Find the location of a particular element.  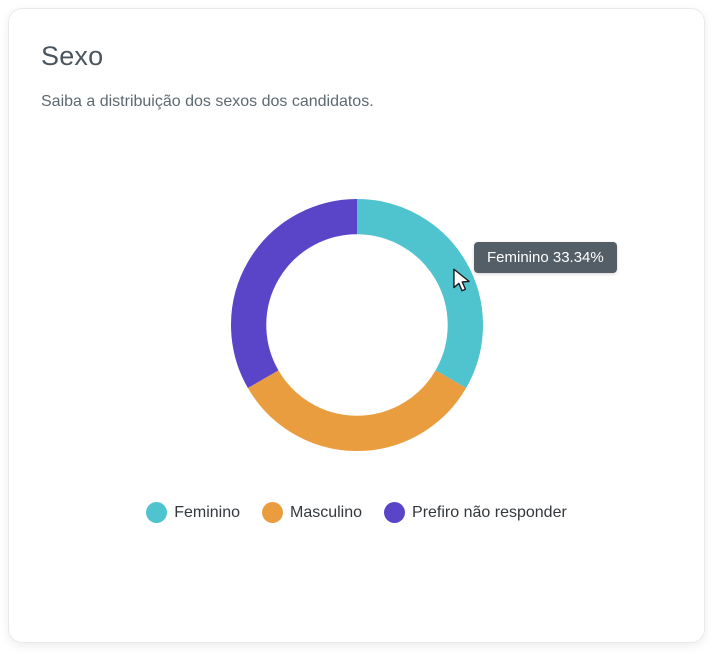

donut-chart-area is located at coordinates (357, 325).